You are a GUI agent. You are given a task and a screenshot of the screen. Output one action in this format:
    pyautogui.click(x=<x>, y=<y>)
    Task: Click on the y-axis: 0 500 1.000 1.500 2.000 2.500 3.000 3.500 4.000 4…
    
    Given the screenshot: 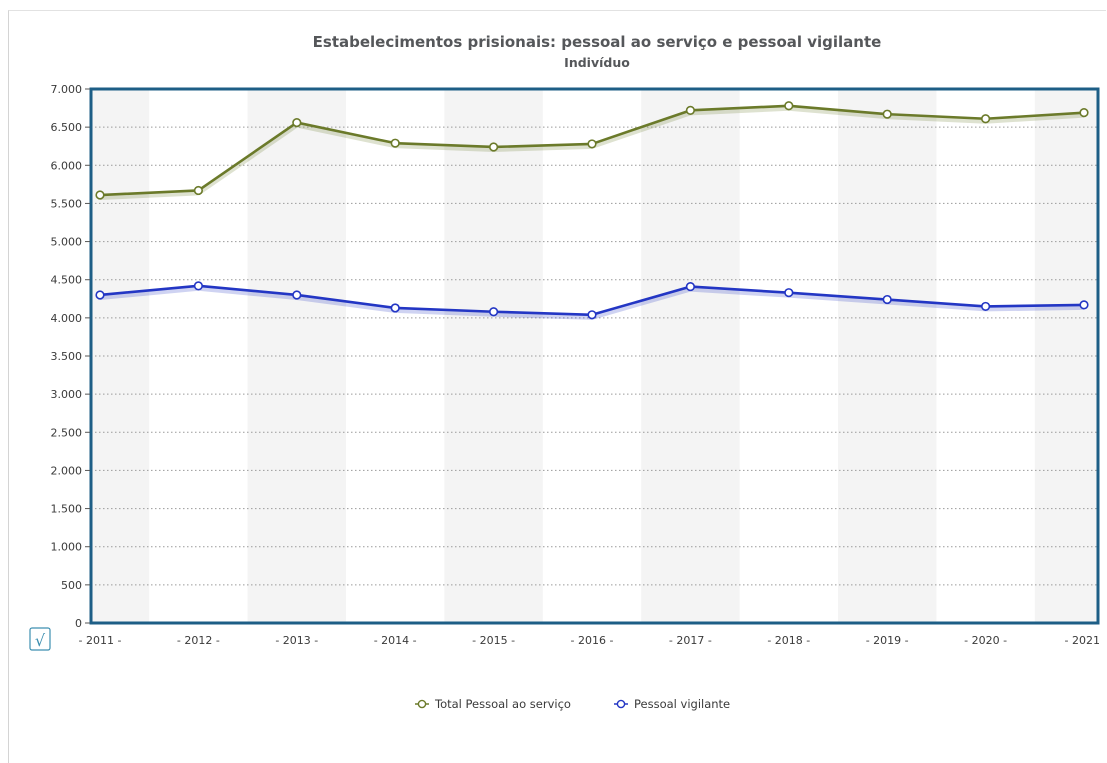 What is the action you would take?
    pyautogui.click(x=70, y=356)
    